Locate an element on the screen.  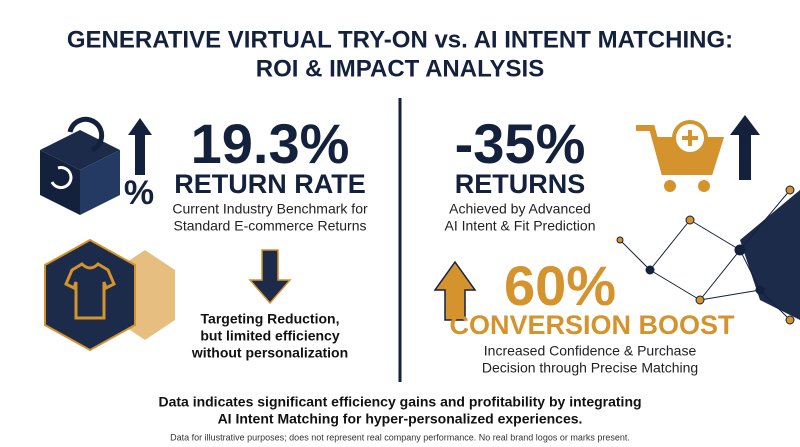
cart-icon is located at coordinates (698, 153).